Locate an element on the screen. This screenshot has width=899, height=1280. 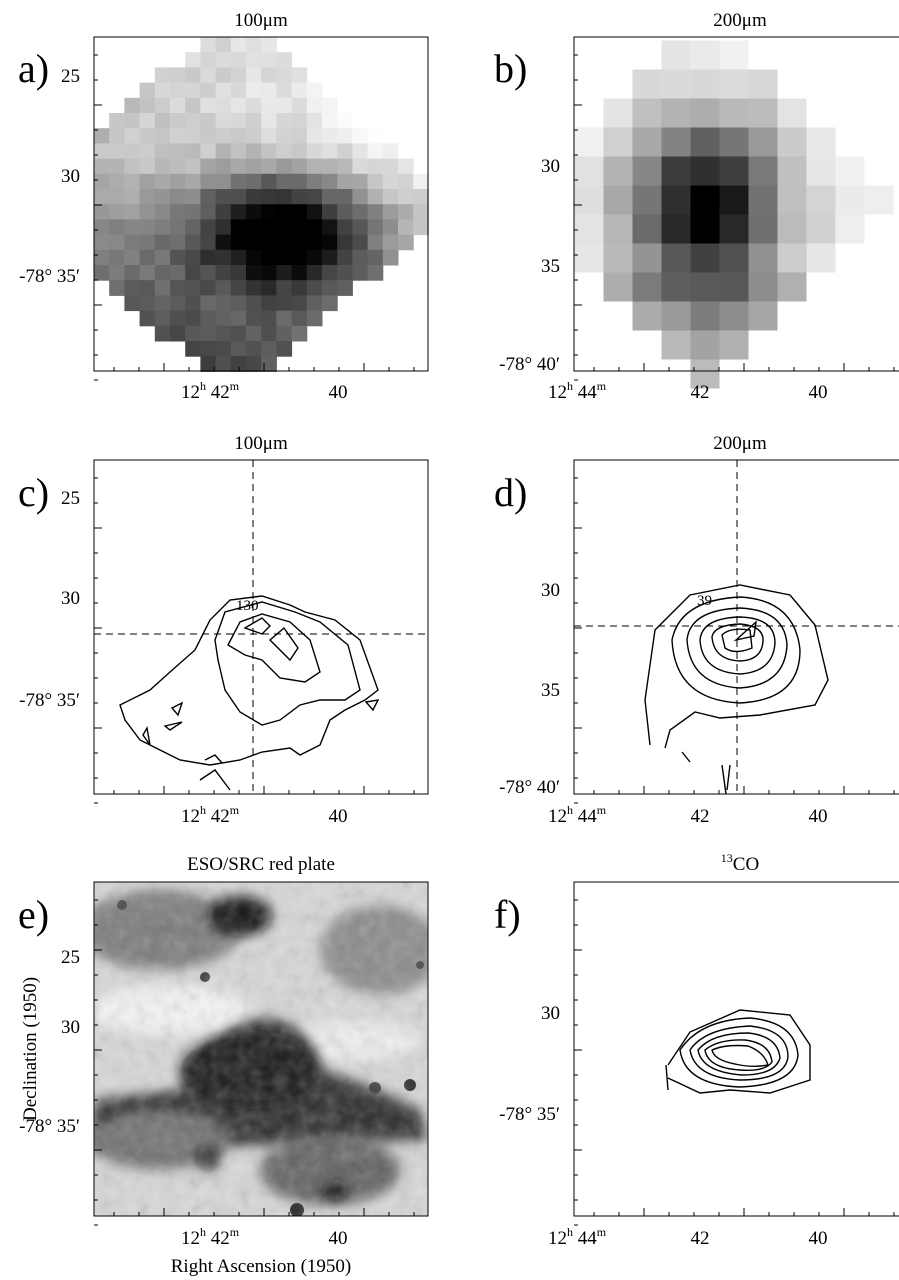
red-plate-image is located at coordinates (261, 1049).